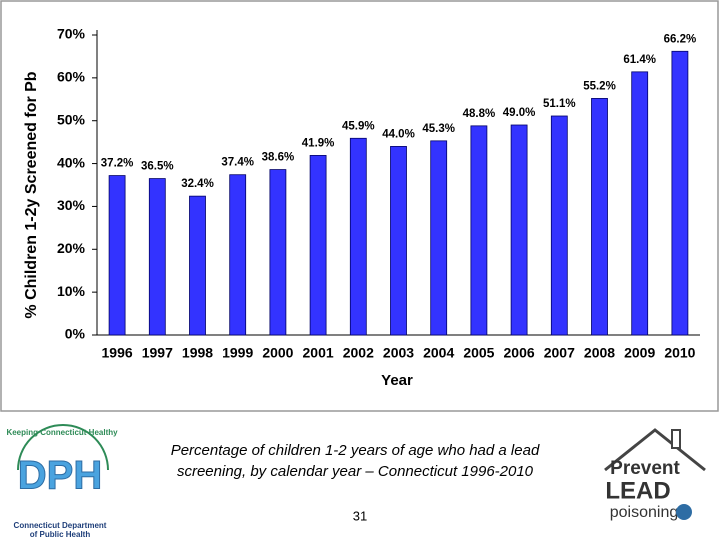 The image size is (720, 540). Describe the element at coordinates (398, 353) in the screenshot. I see `x-tick-label: 2003` at that location.